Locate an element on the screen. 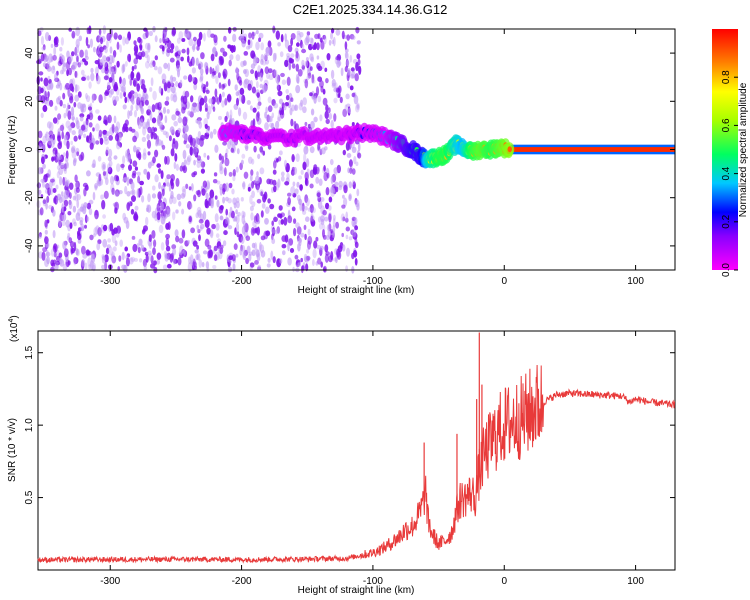 The height and width of the screenshot is (600, 750). signal-band-core is located at coordinates (592, 149).